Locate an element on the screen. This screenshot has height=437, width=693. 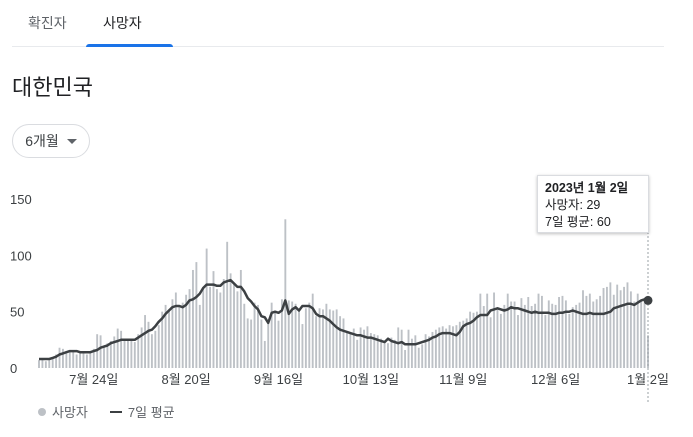
hover-point is located at coordinates (648, 300).